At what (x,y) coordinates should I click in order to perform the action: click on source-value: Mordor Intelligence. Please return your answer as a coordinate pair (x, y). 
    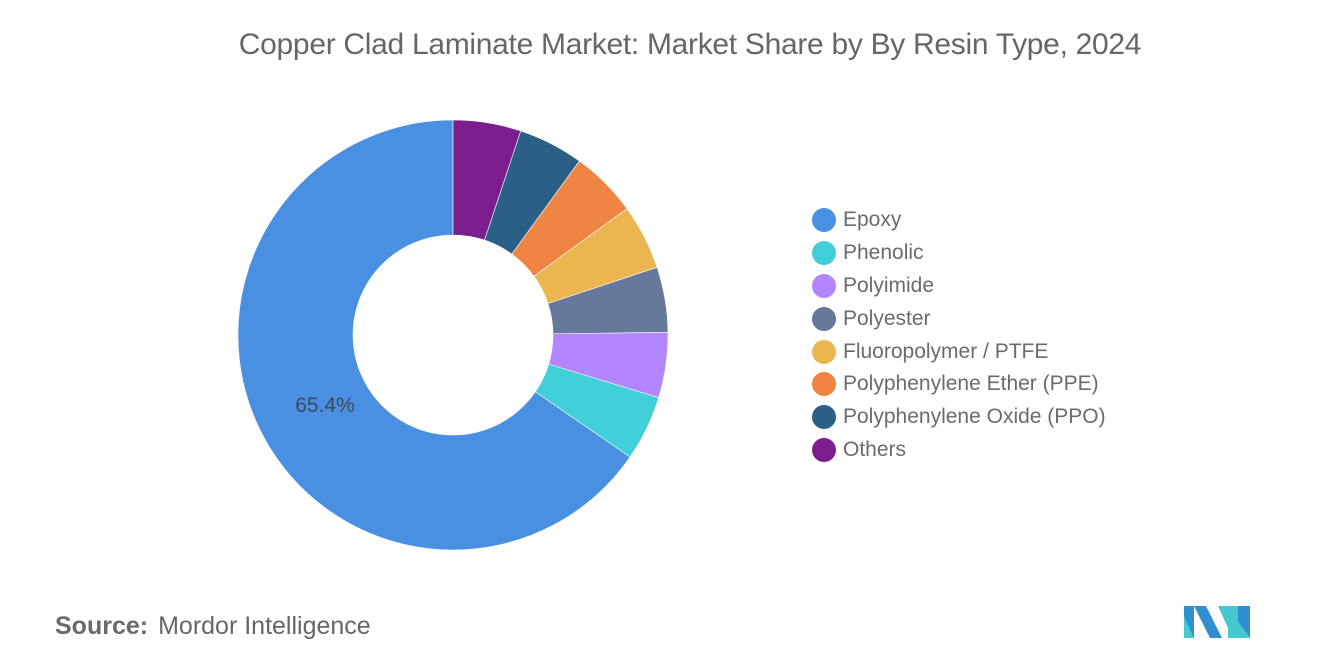
    Looking at the image, I should click on (264, 626).